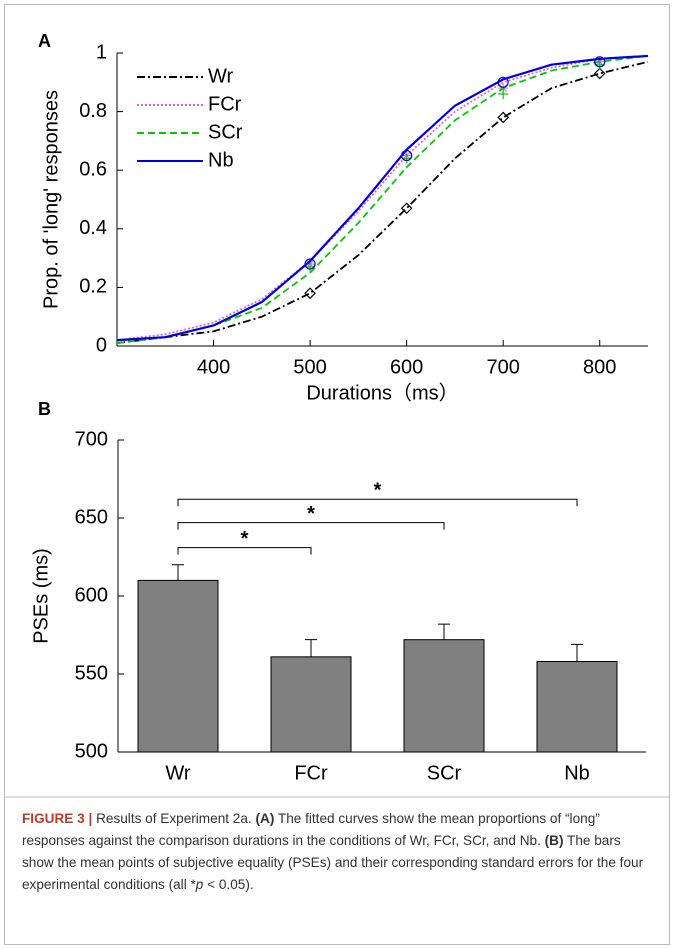 This screenshot has height=949, width=674. What do you see at coordinates (41, 596) in the screenshot?
I see `y-axis-label: PSEs (ms)` at bounding box center [41, 596].